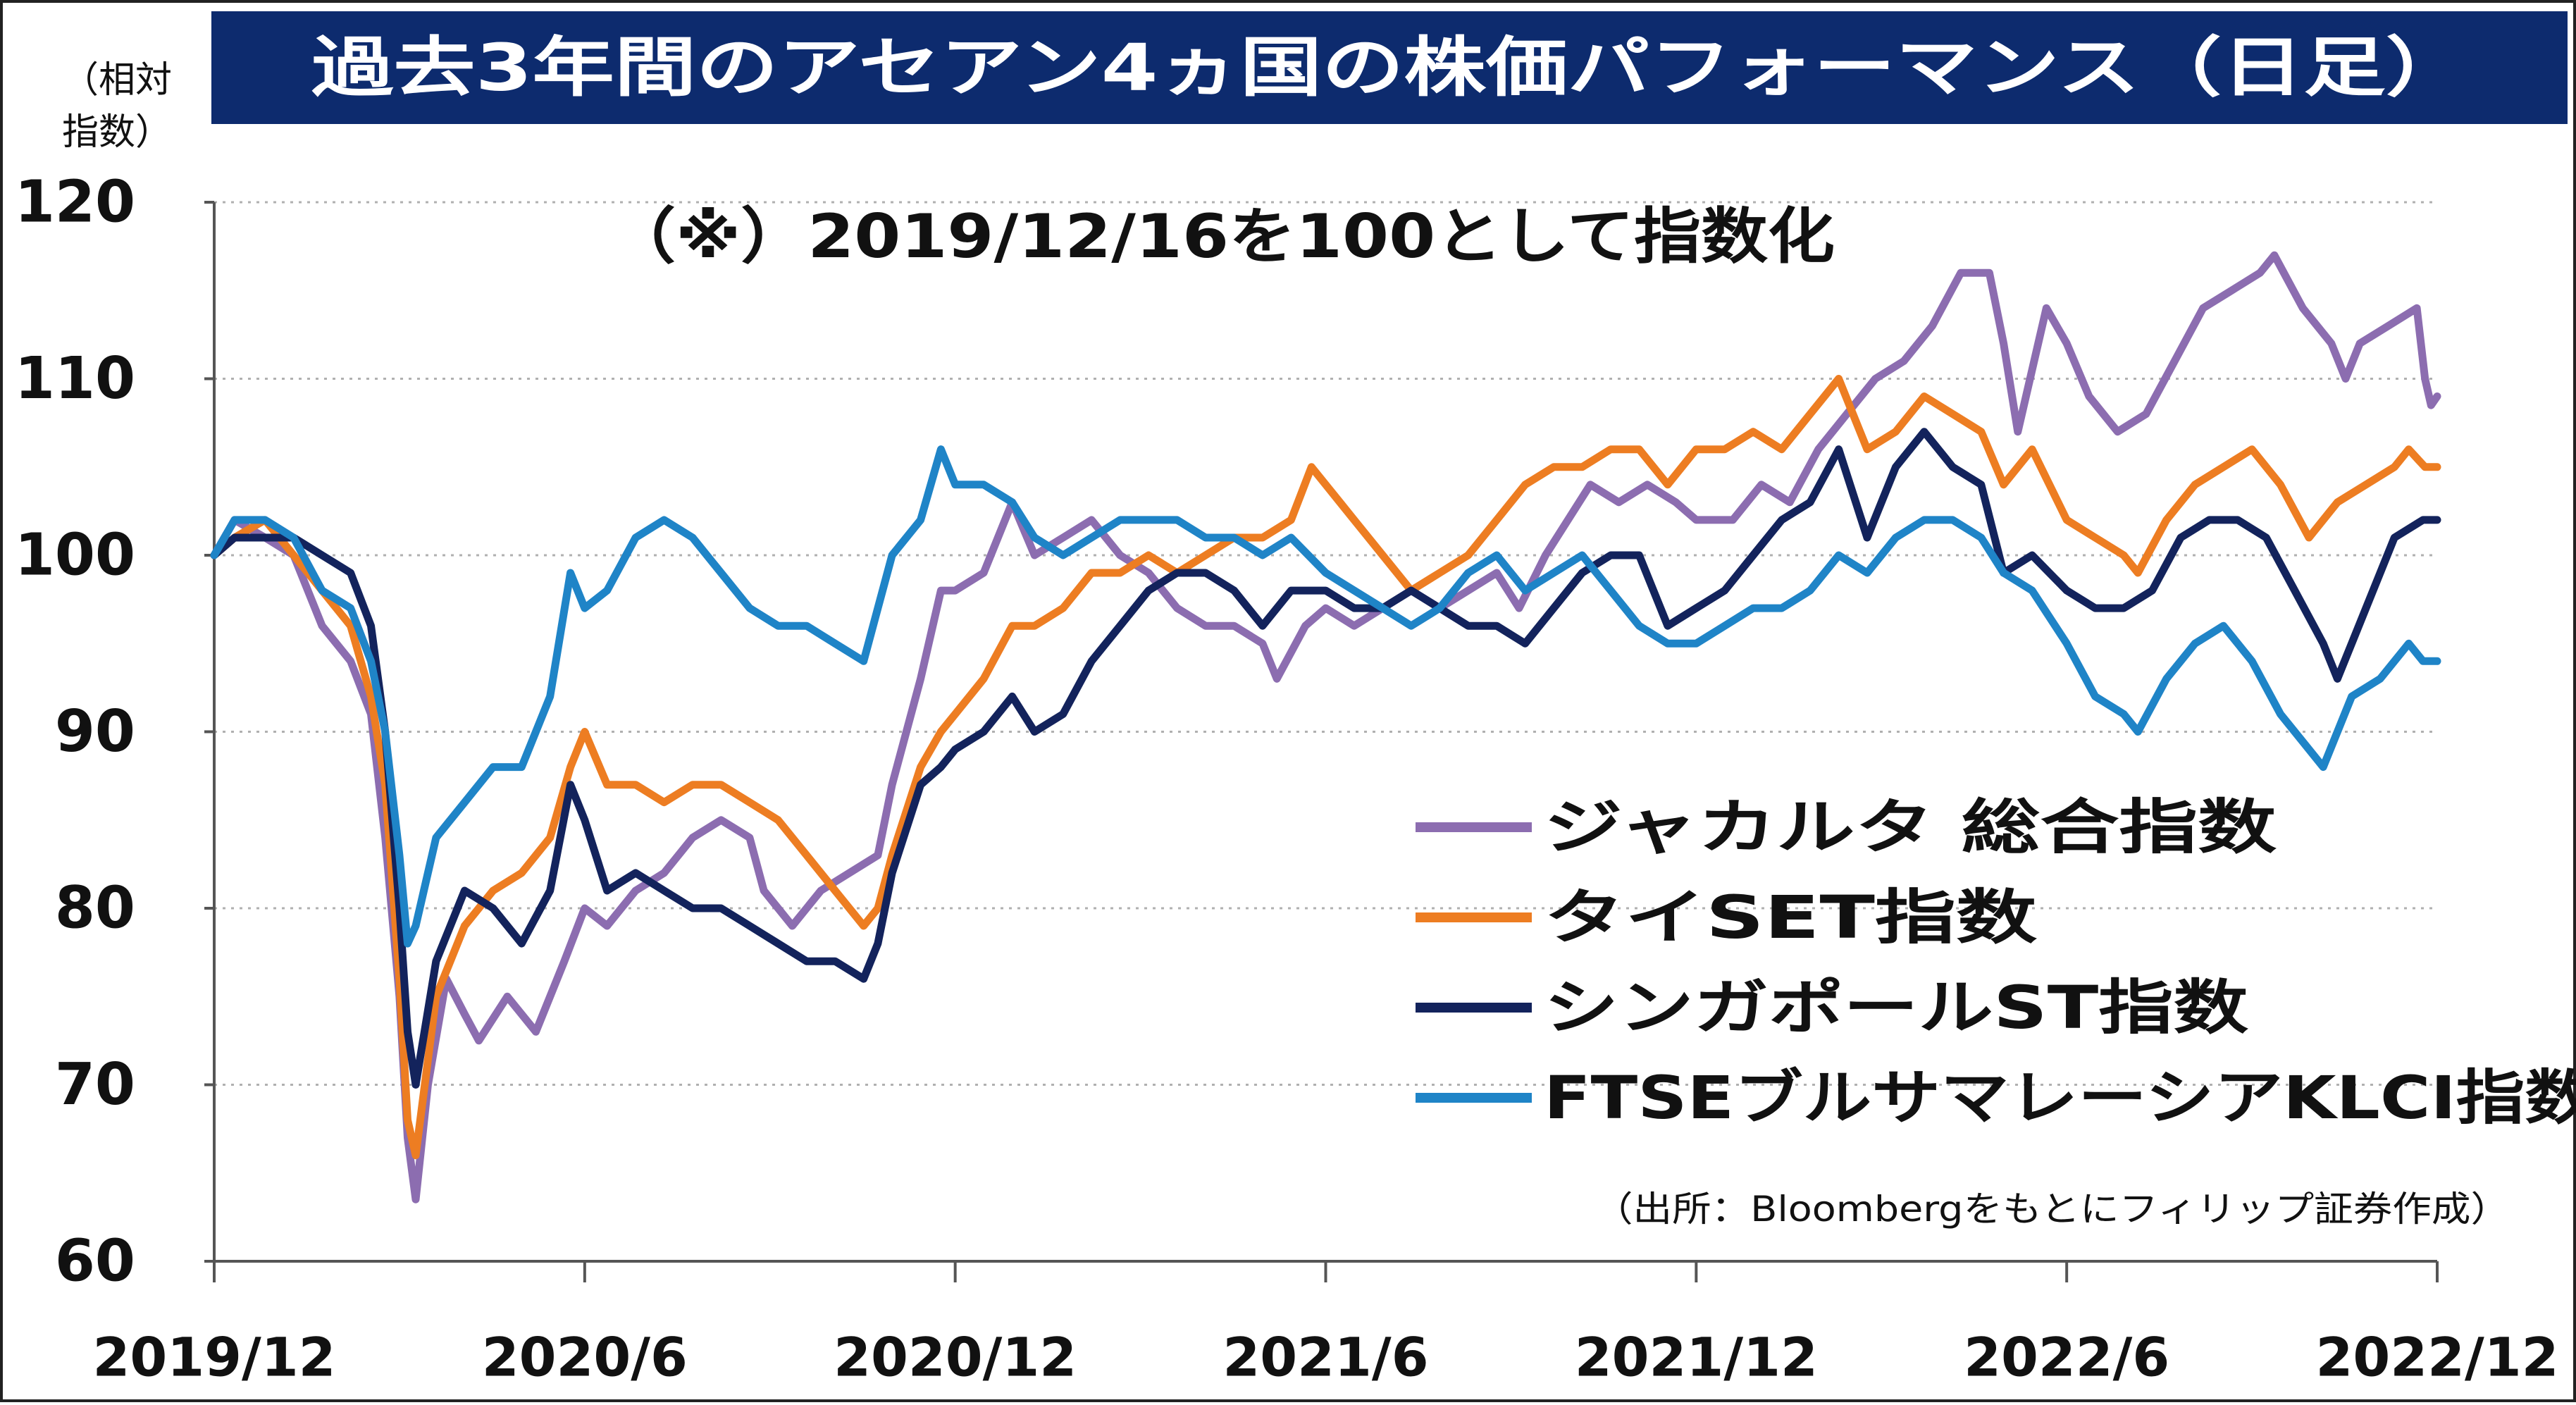 This screenshot has height=1405, width=2576. I want to click on y-axis-unit-label: 指数）, so click(117, 132).